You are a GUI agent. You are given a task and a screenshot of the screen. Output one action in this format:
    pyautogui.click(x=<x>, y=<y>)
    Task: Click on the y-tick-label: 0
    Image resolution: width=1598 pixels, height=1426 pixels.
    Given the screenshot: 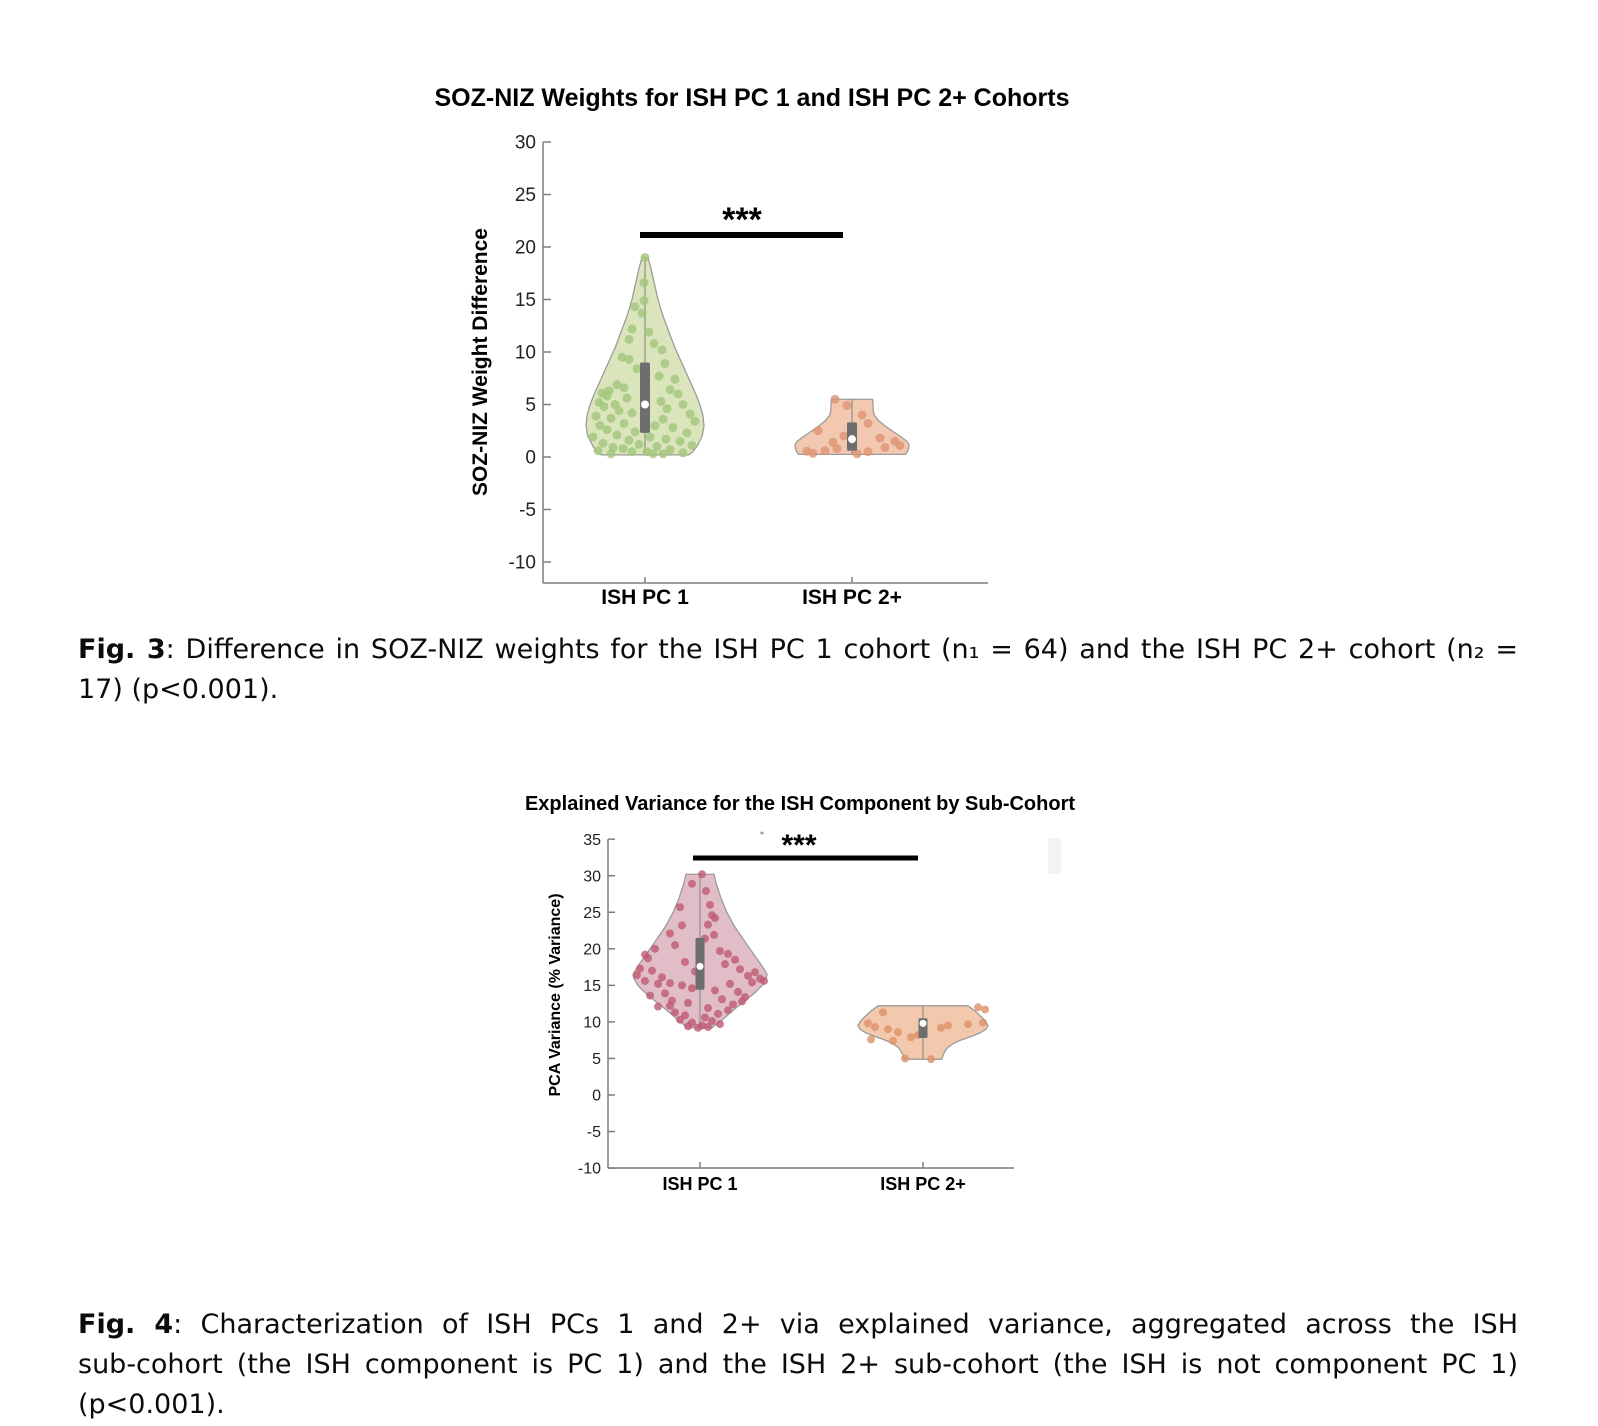 What is the action you would take?
    pyautogui.click(x=530, y=458)
    